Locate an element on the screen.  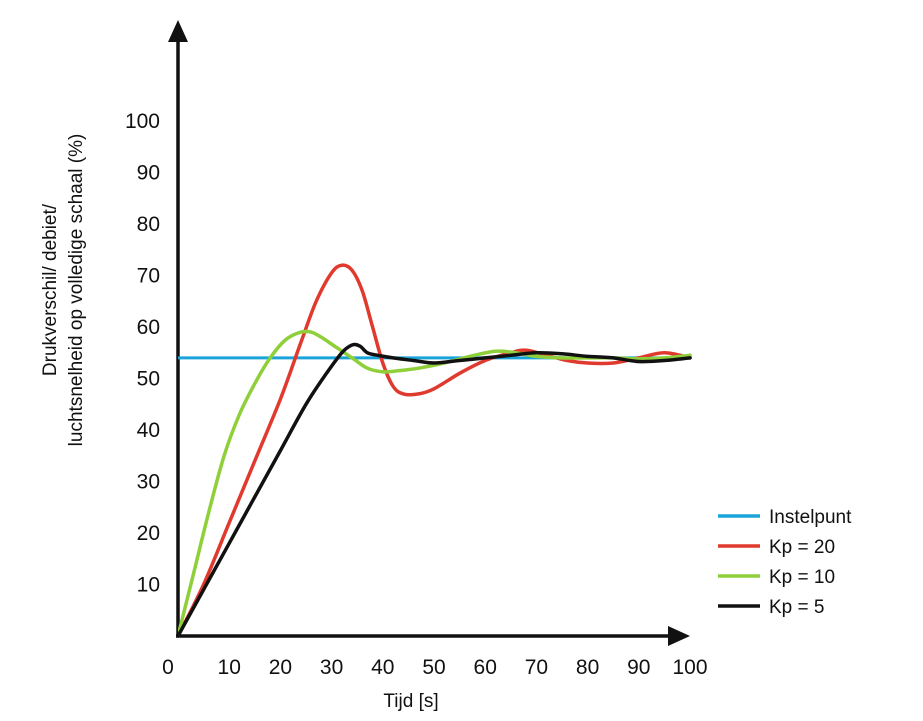
y-tick-label: 40 is located at coordinates (148, 430).